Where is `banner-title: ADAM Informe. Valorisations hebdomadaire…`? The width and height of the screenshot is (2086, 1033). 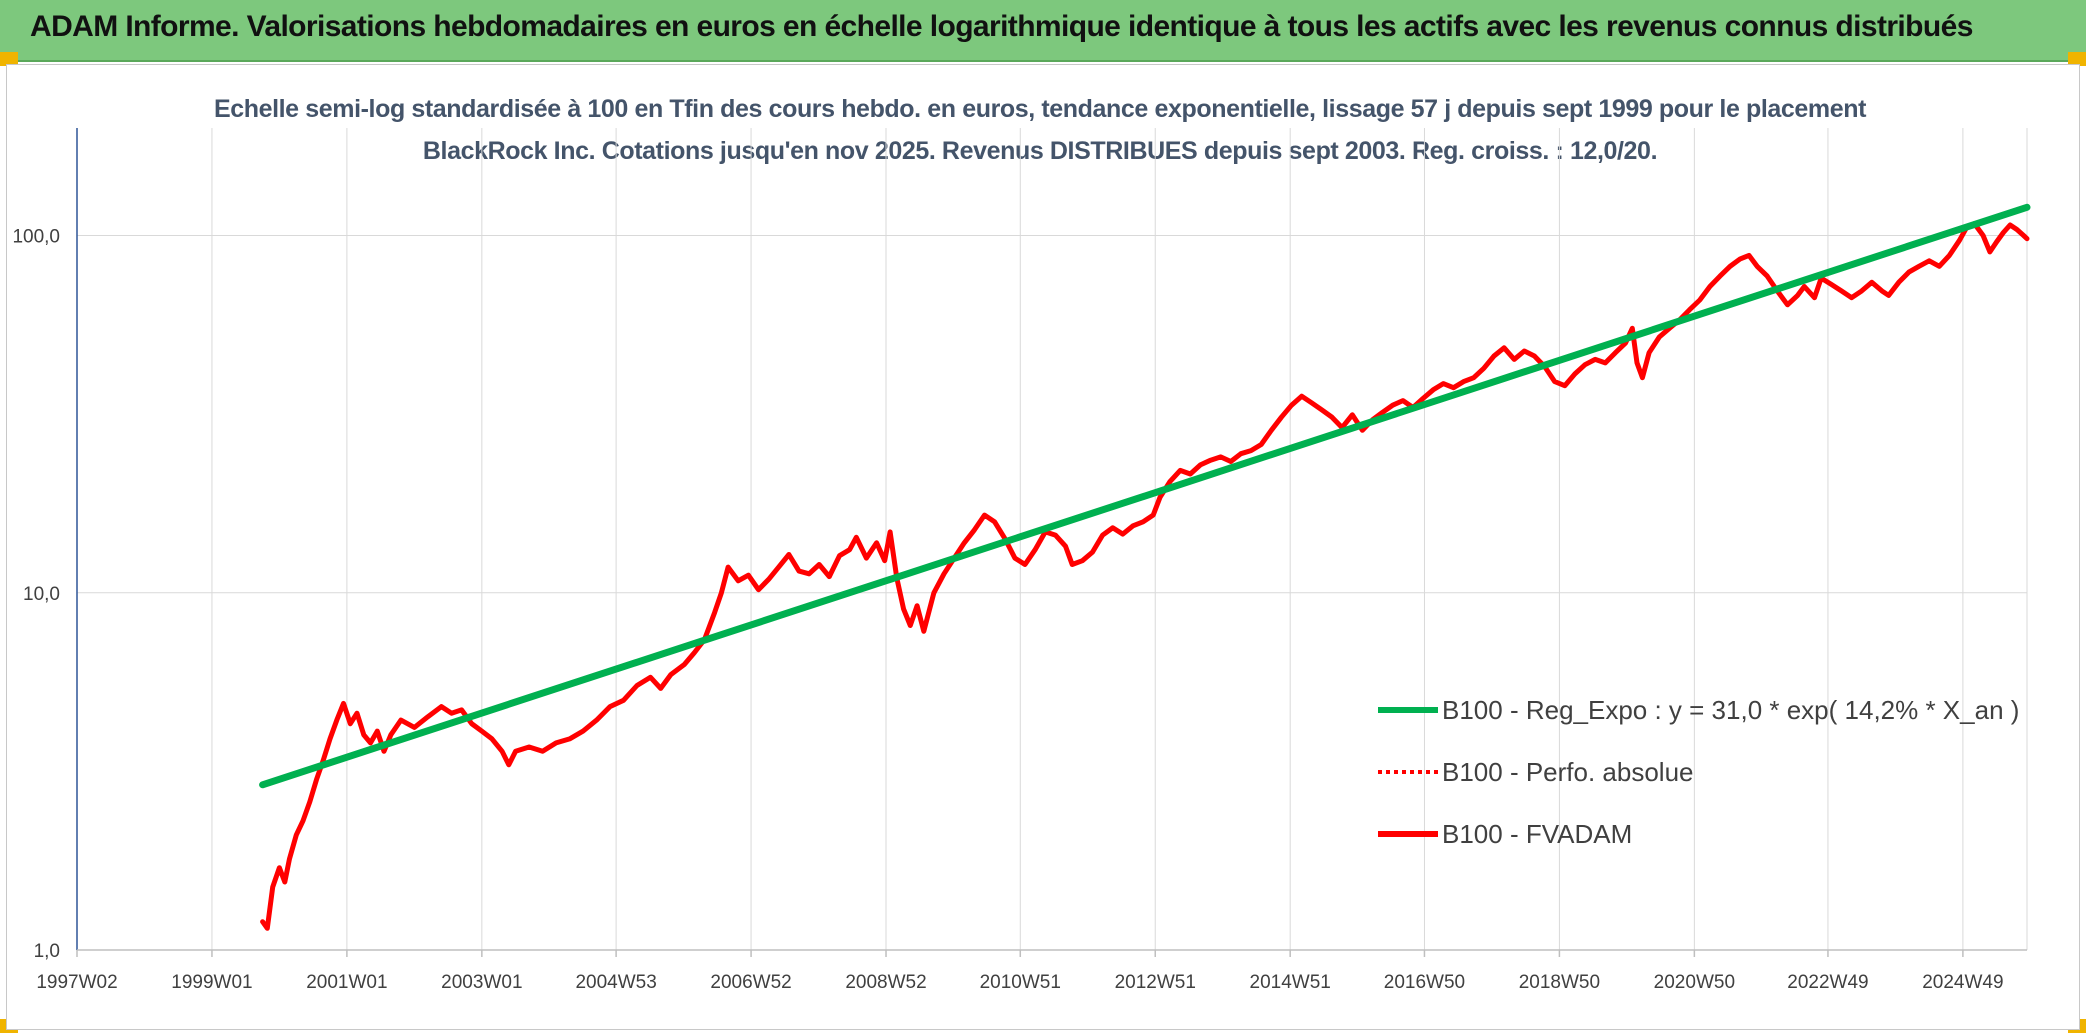 banner-title: ADAM Informe. Valorisations hebdomadaire… is located at coordinates (1001, 26).